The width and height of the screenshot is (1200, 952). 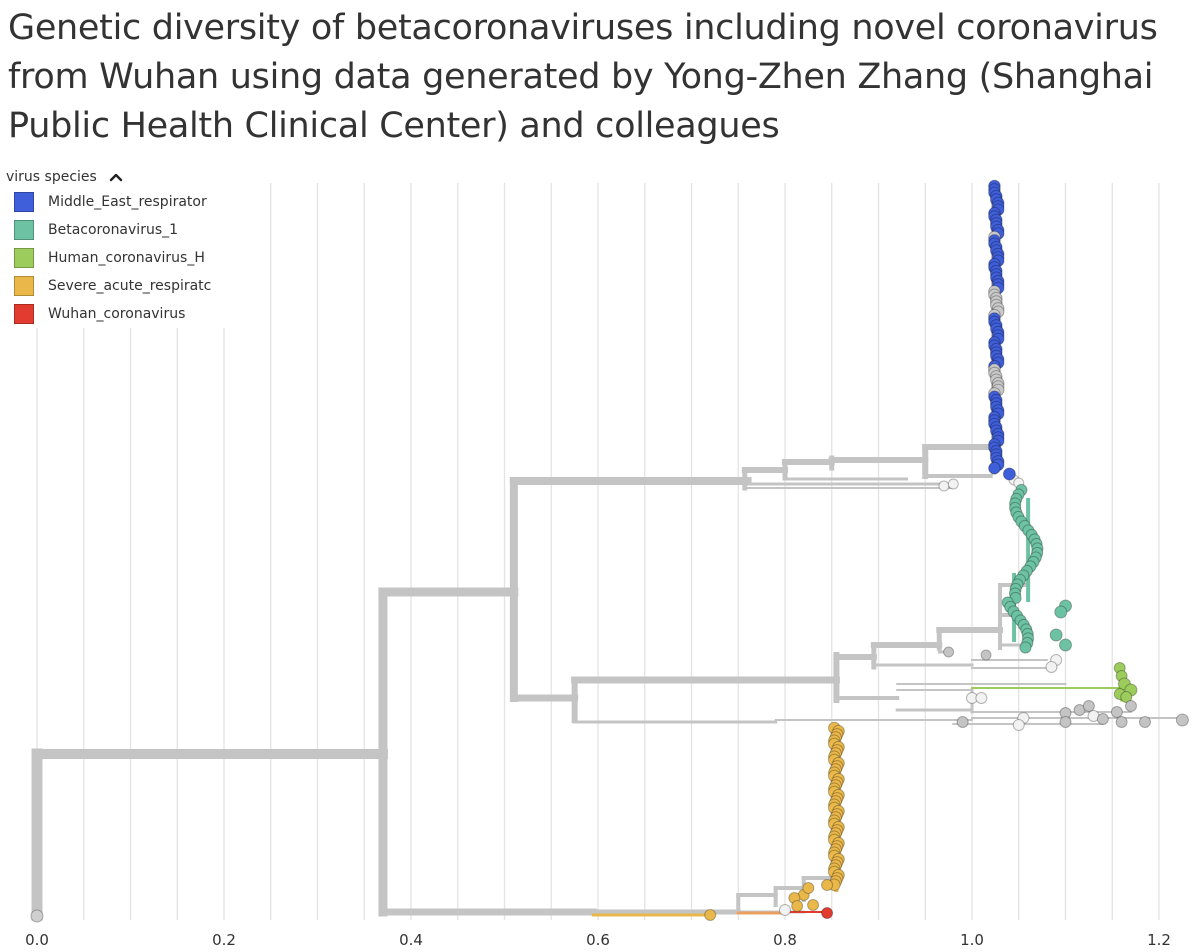 I want to click on legend-header: virus species, so click(x=121, y=177).